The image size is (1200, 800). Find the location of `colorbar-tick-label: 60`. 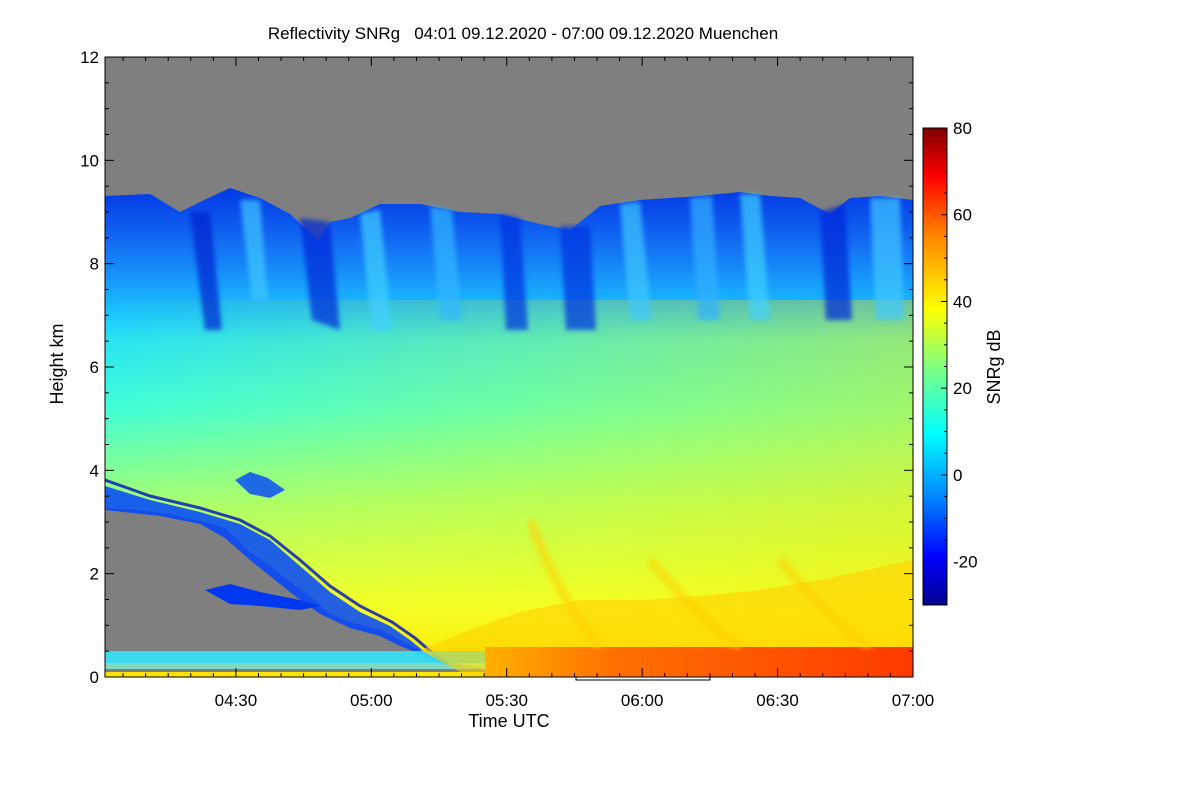

colorbar-tick-label: 60 is located at coordinates (962, 215).